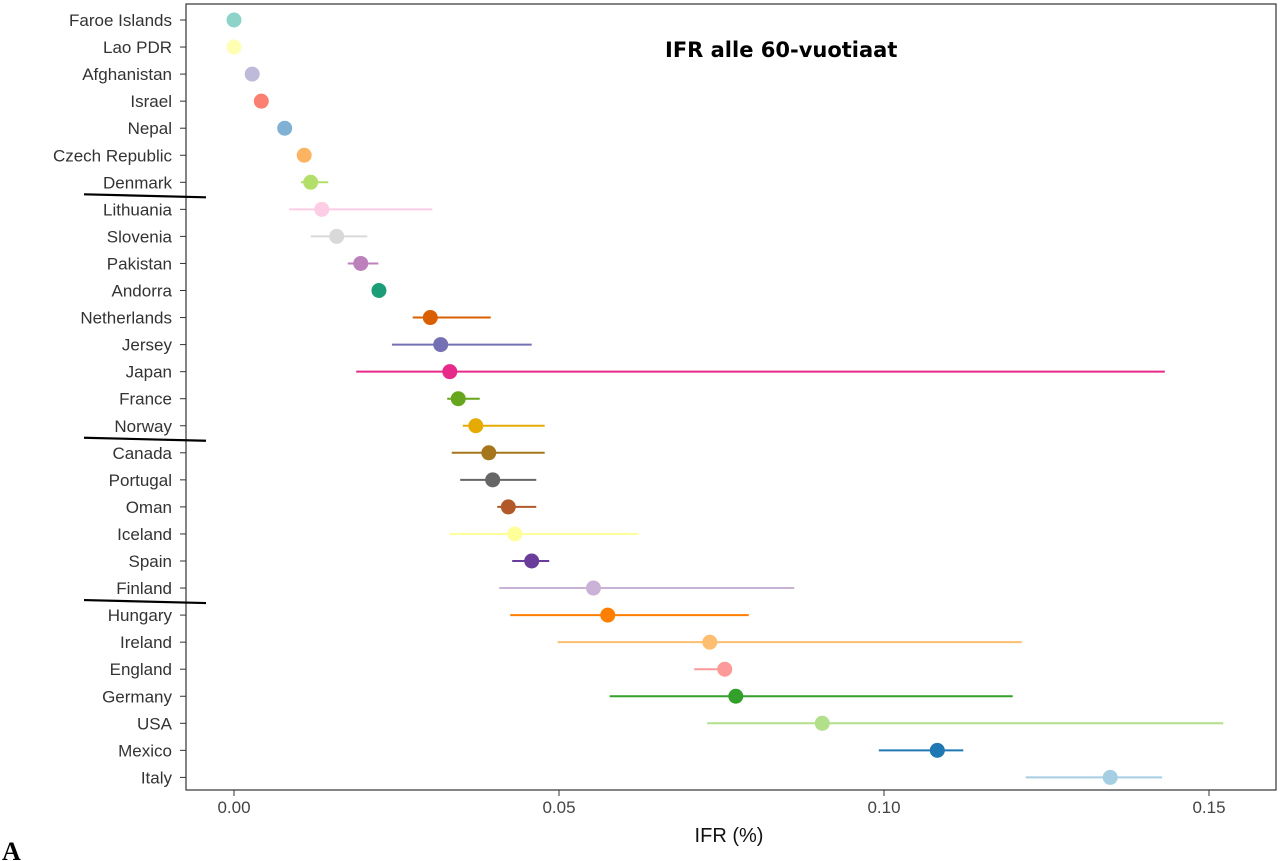  Describe the element at coordinates (441, 345) in the screenshot. I see `point-jersey` at that location.